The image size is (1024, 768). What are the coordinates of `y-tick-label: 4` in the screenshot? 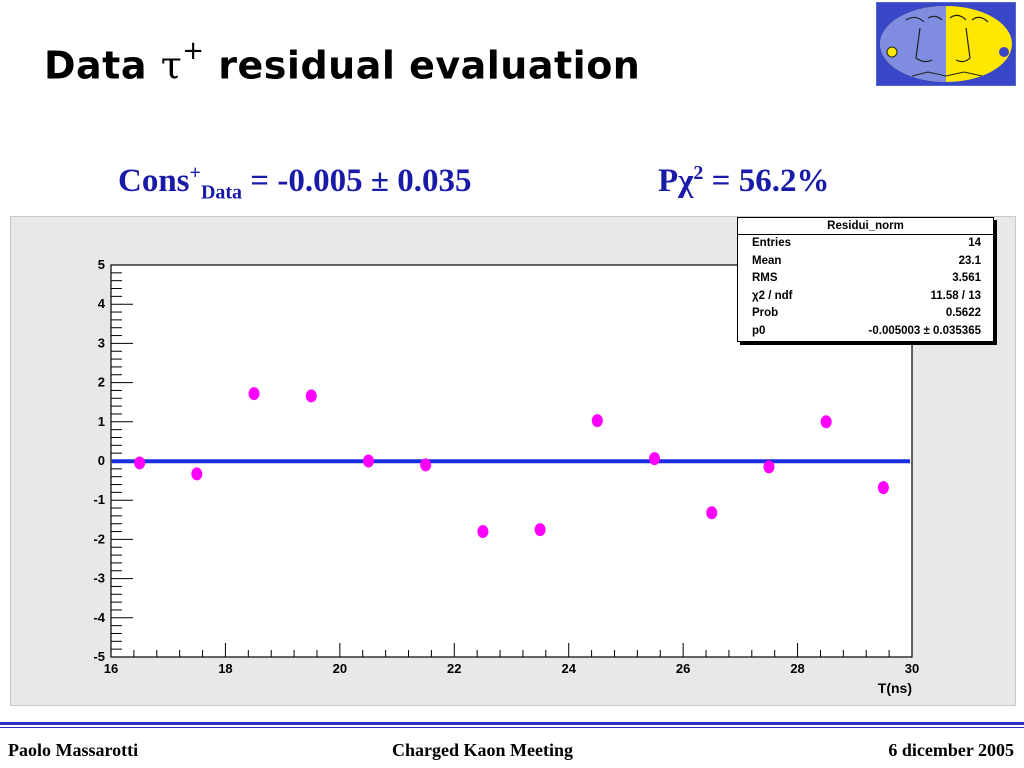 It's located at (102, 303).